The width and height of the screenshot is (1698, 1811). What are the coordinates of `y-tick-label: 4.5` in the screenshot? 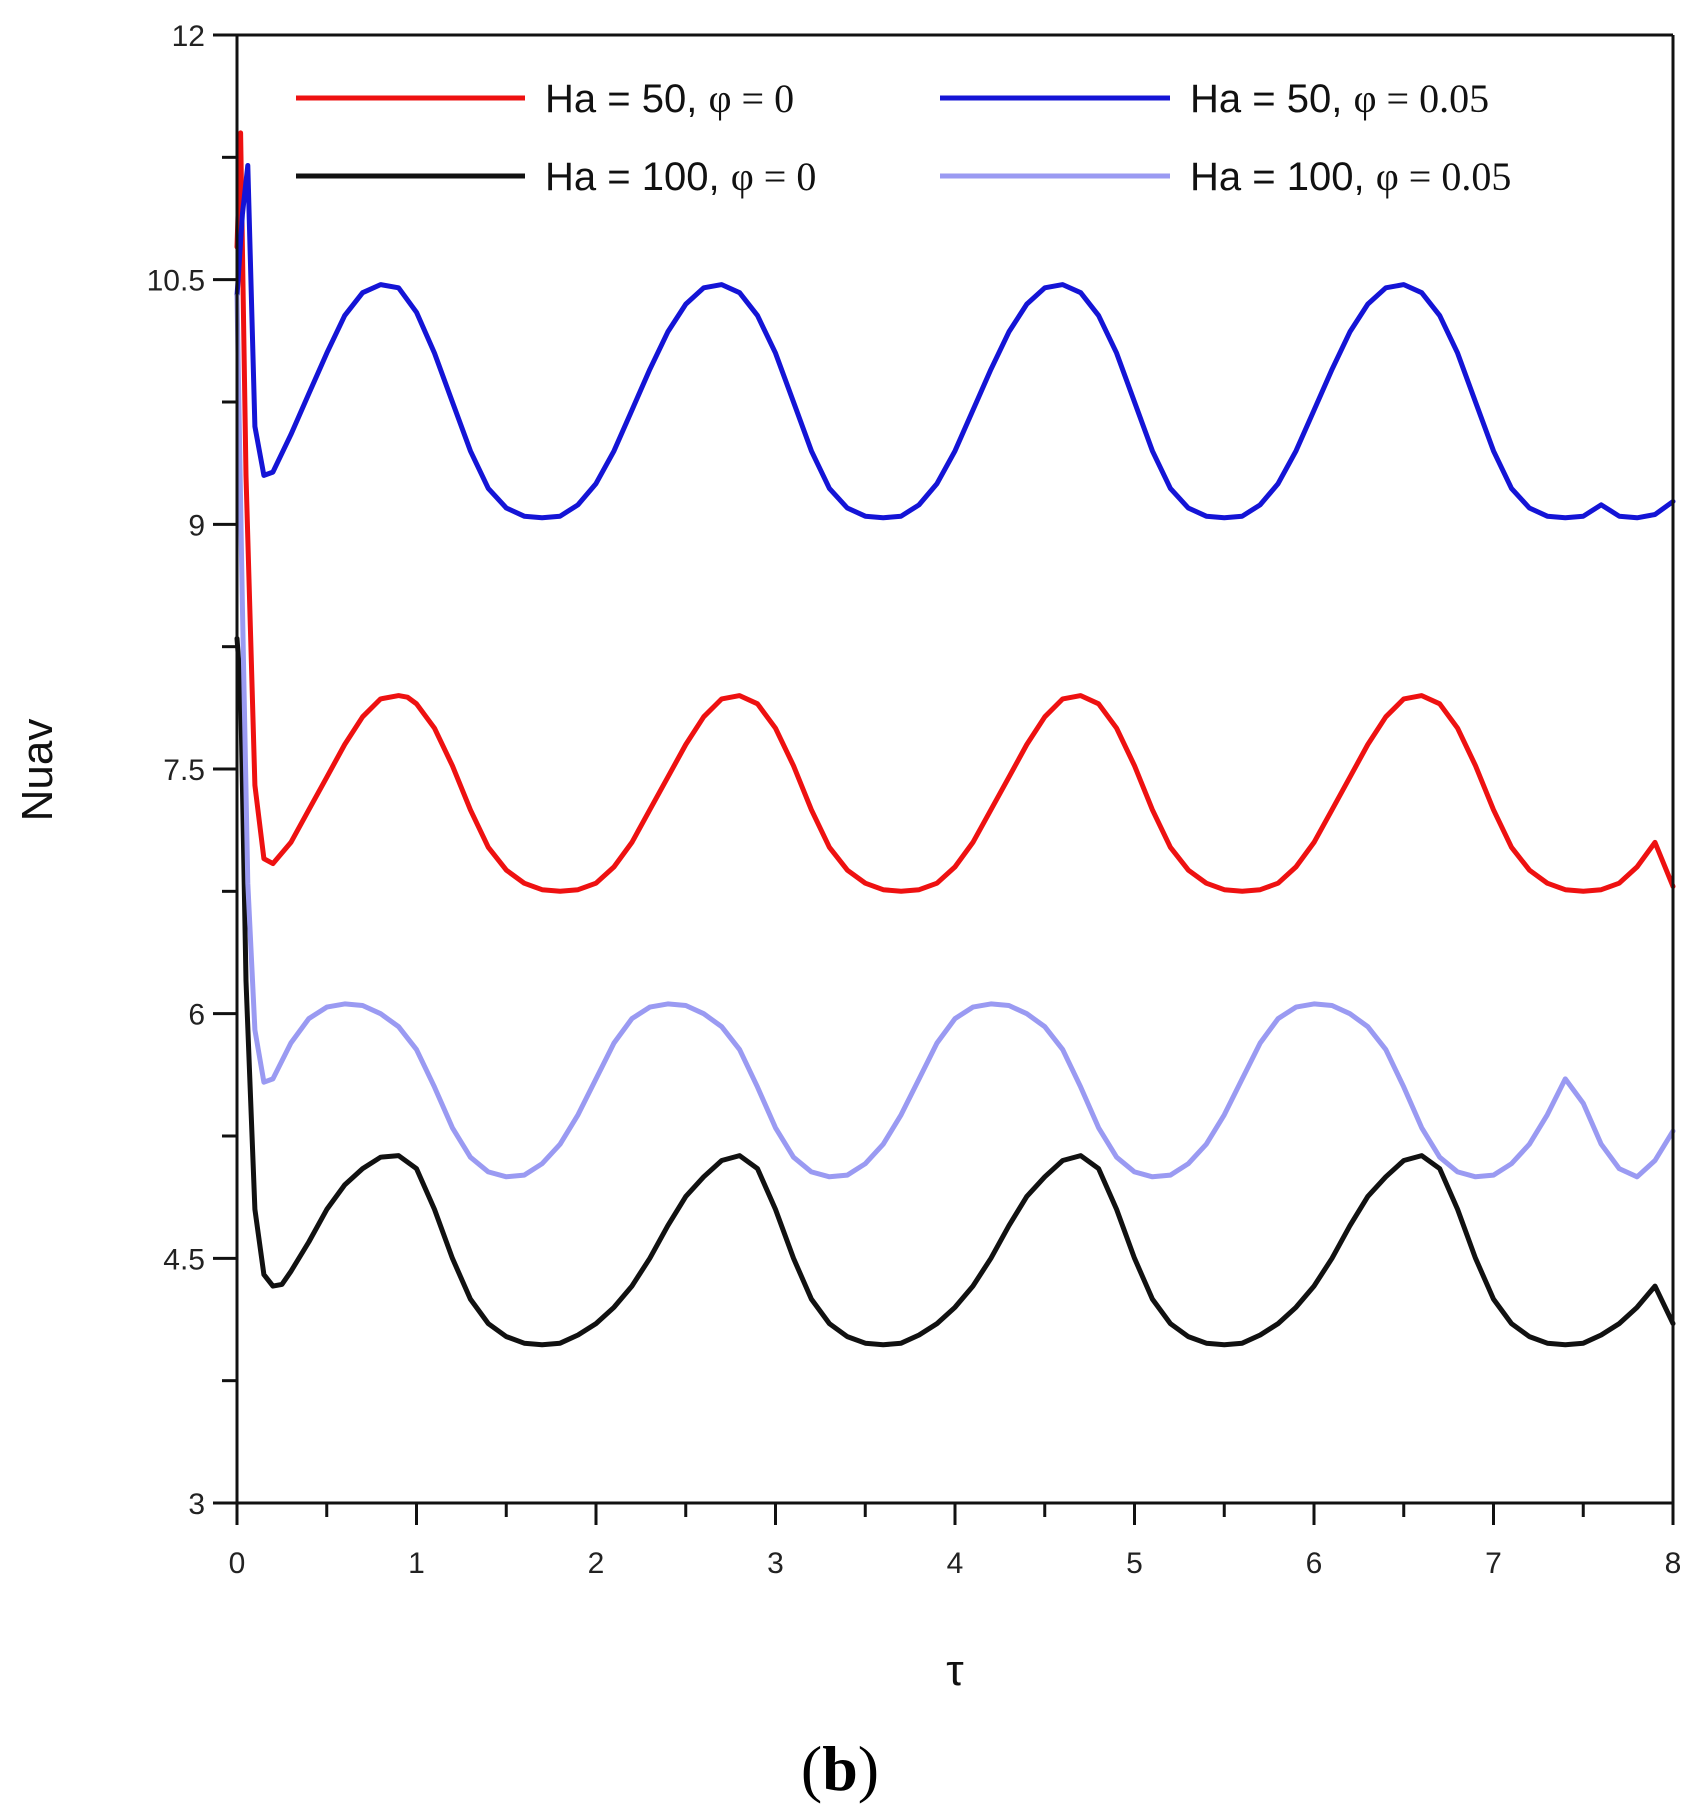 It's located at (184, 1259).